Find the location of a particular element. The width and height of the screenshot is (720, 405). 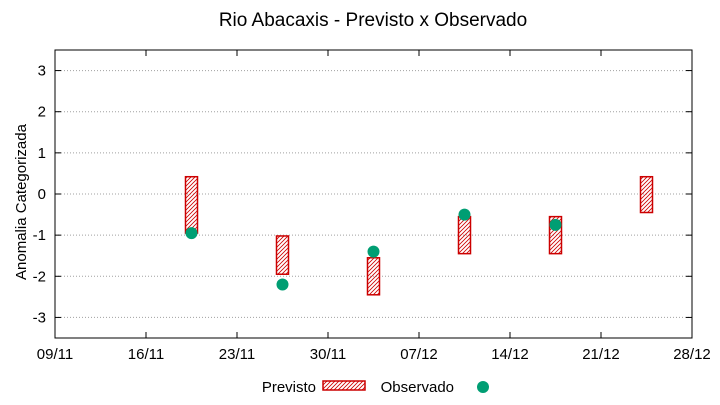

y-tick-label: -3 is located at coordinates (39, 317).